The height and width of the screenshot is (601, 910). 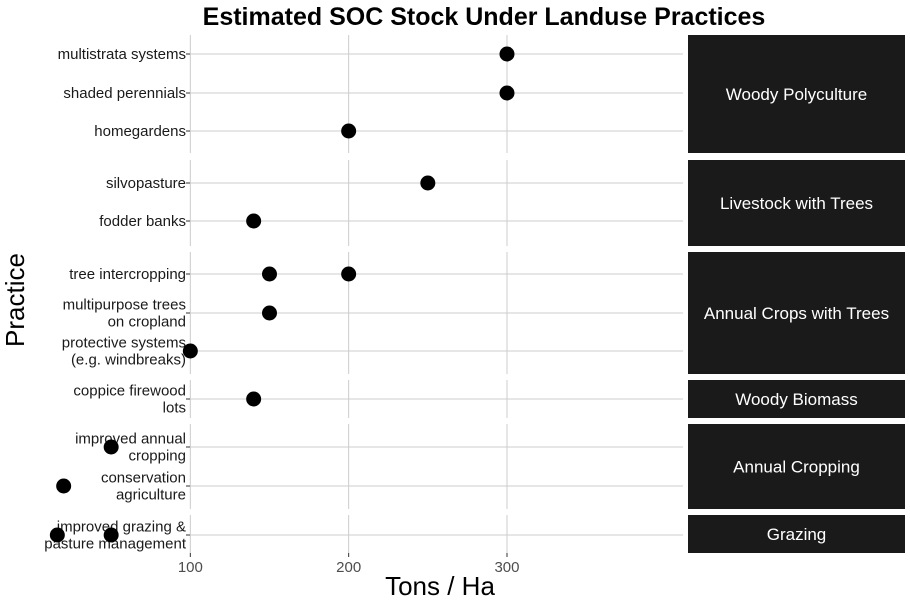 I want to click on y-category-label: on cropland, so click(x=147, y=322).